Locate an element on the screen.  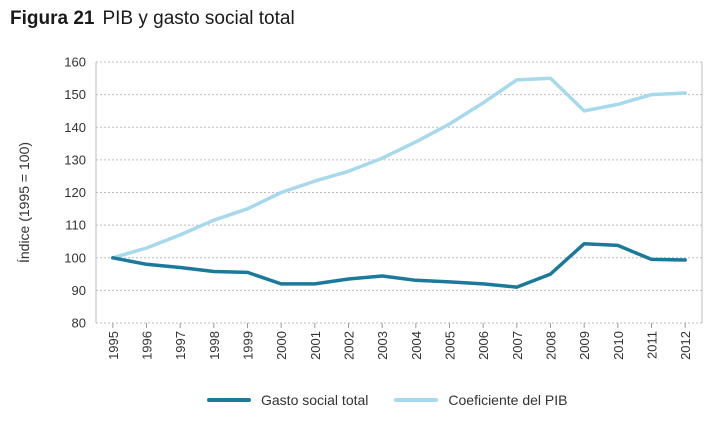
x-tick-label-2011: 2011 is located at coordinates (652, 345).